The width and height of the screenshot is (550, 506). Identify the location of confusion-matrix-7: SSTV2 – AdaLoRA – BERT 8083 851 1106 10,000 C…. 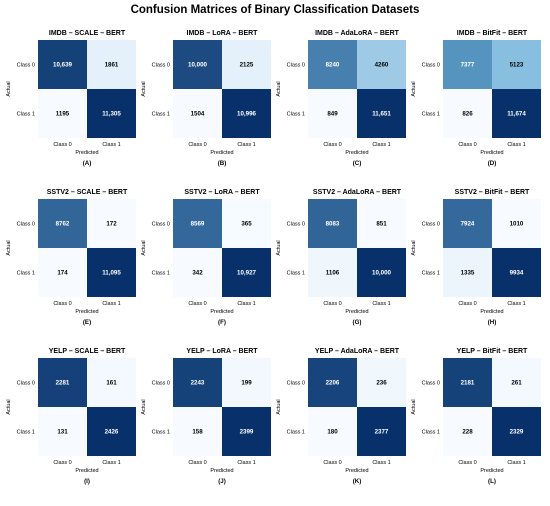
(341, 257).